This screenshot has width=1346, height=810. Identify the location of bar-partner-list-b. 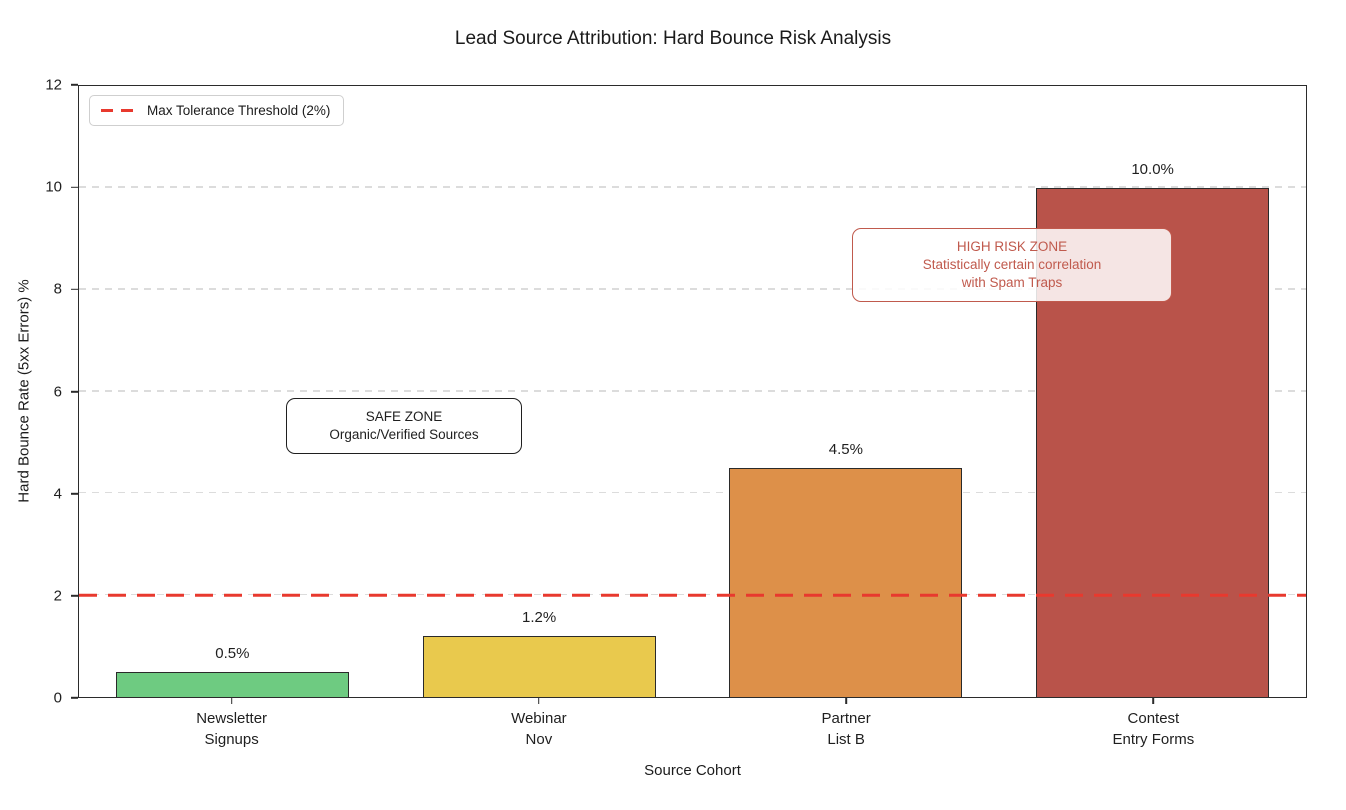
(846, 582).